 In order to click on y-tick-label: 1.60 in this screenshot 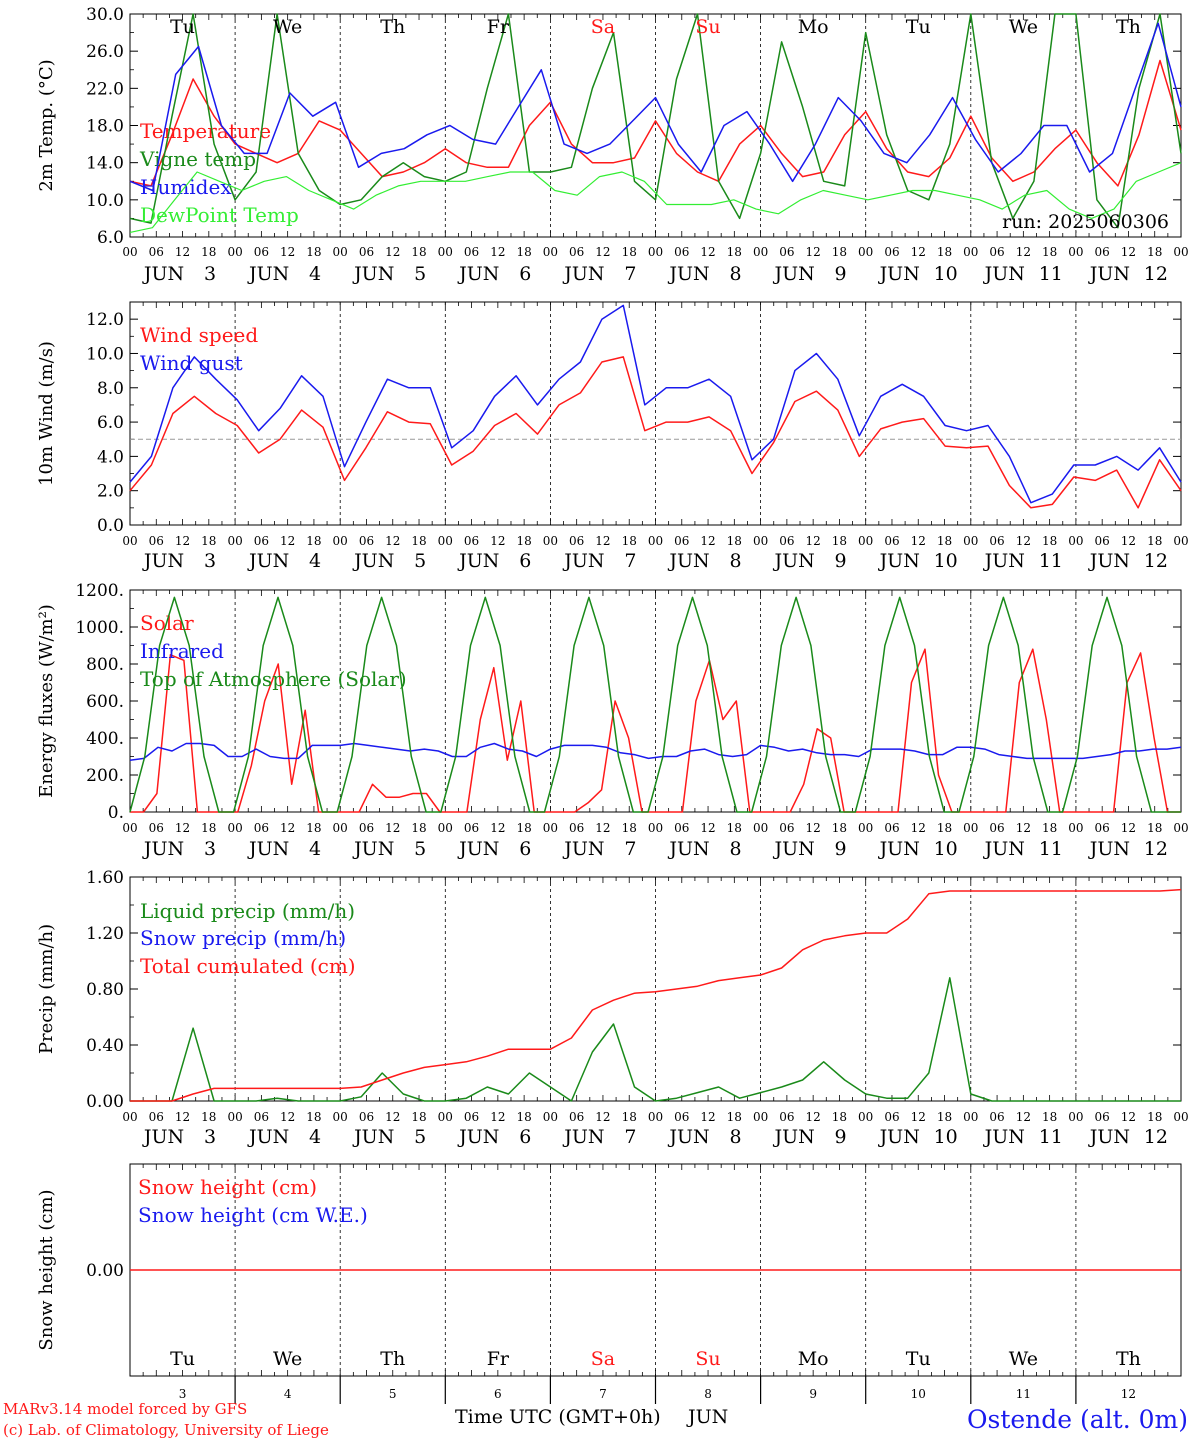, I will do `click(105, 878)`.